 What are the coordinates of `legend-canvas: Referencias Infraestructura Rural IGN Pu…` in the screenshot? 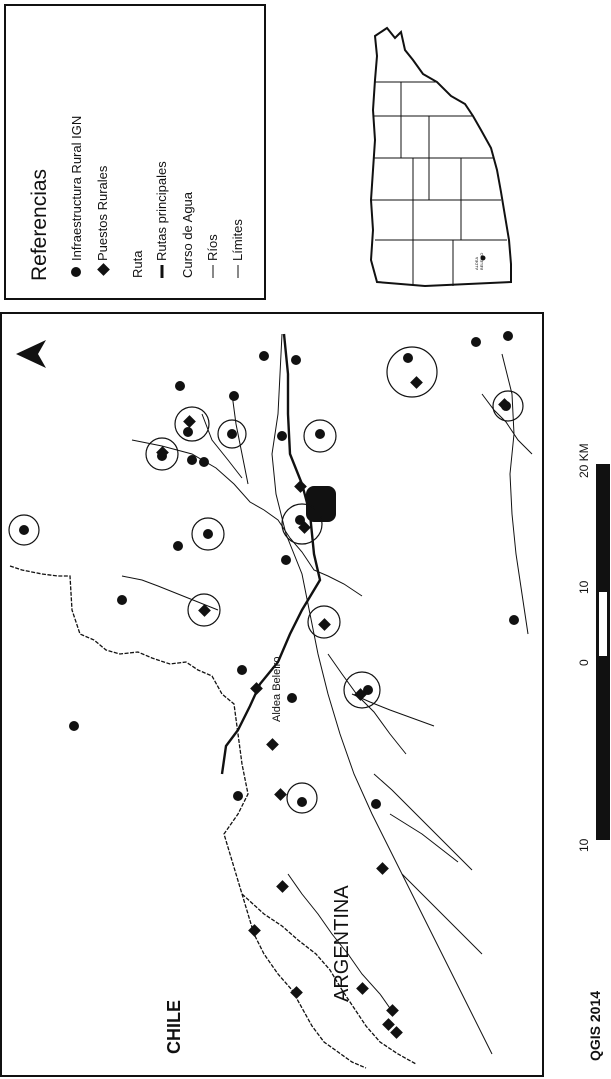 It's located at (136, 198).